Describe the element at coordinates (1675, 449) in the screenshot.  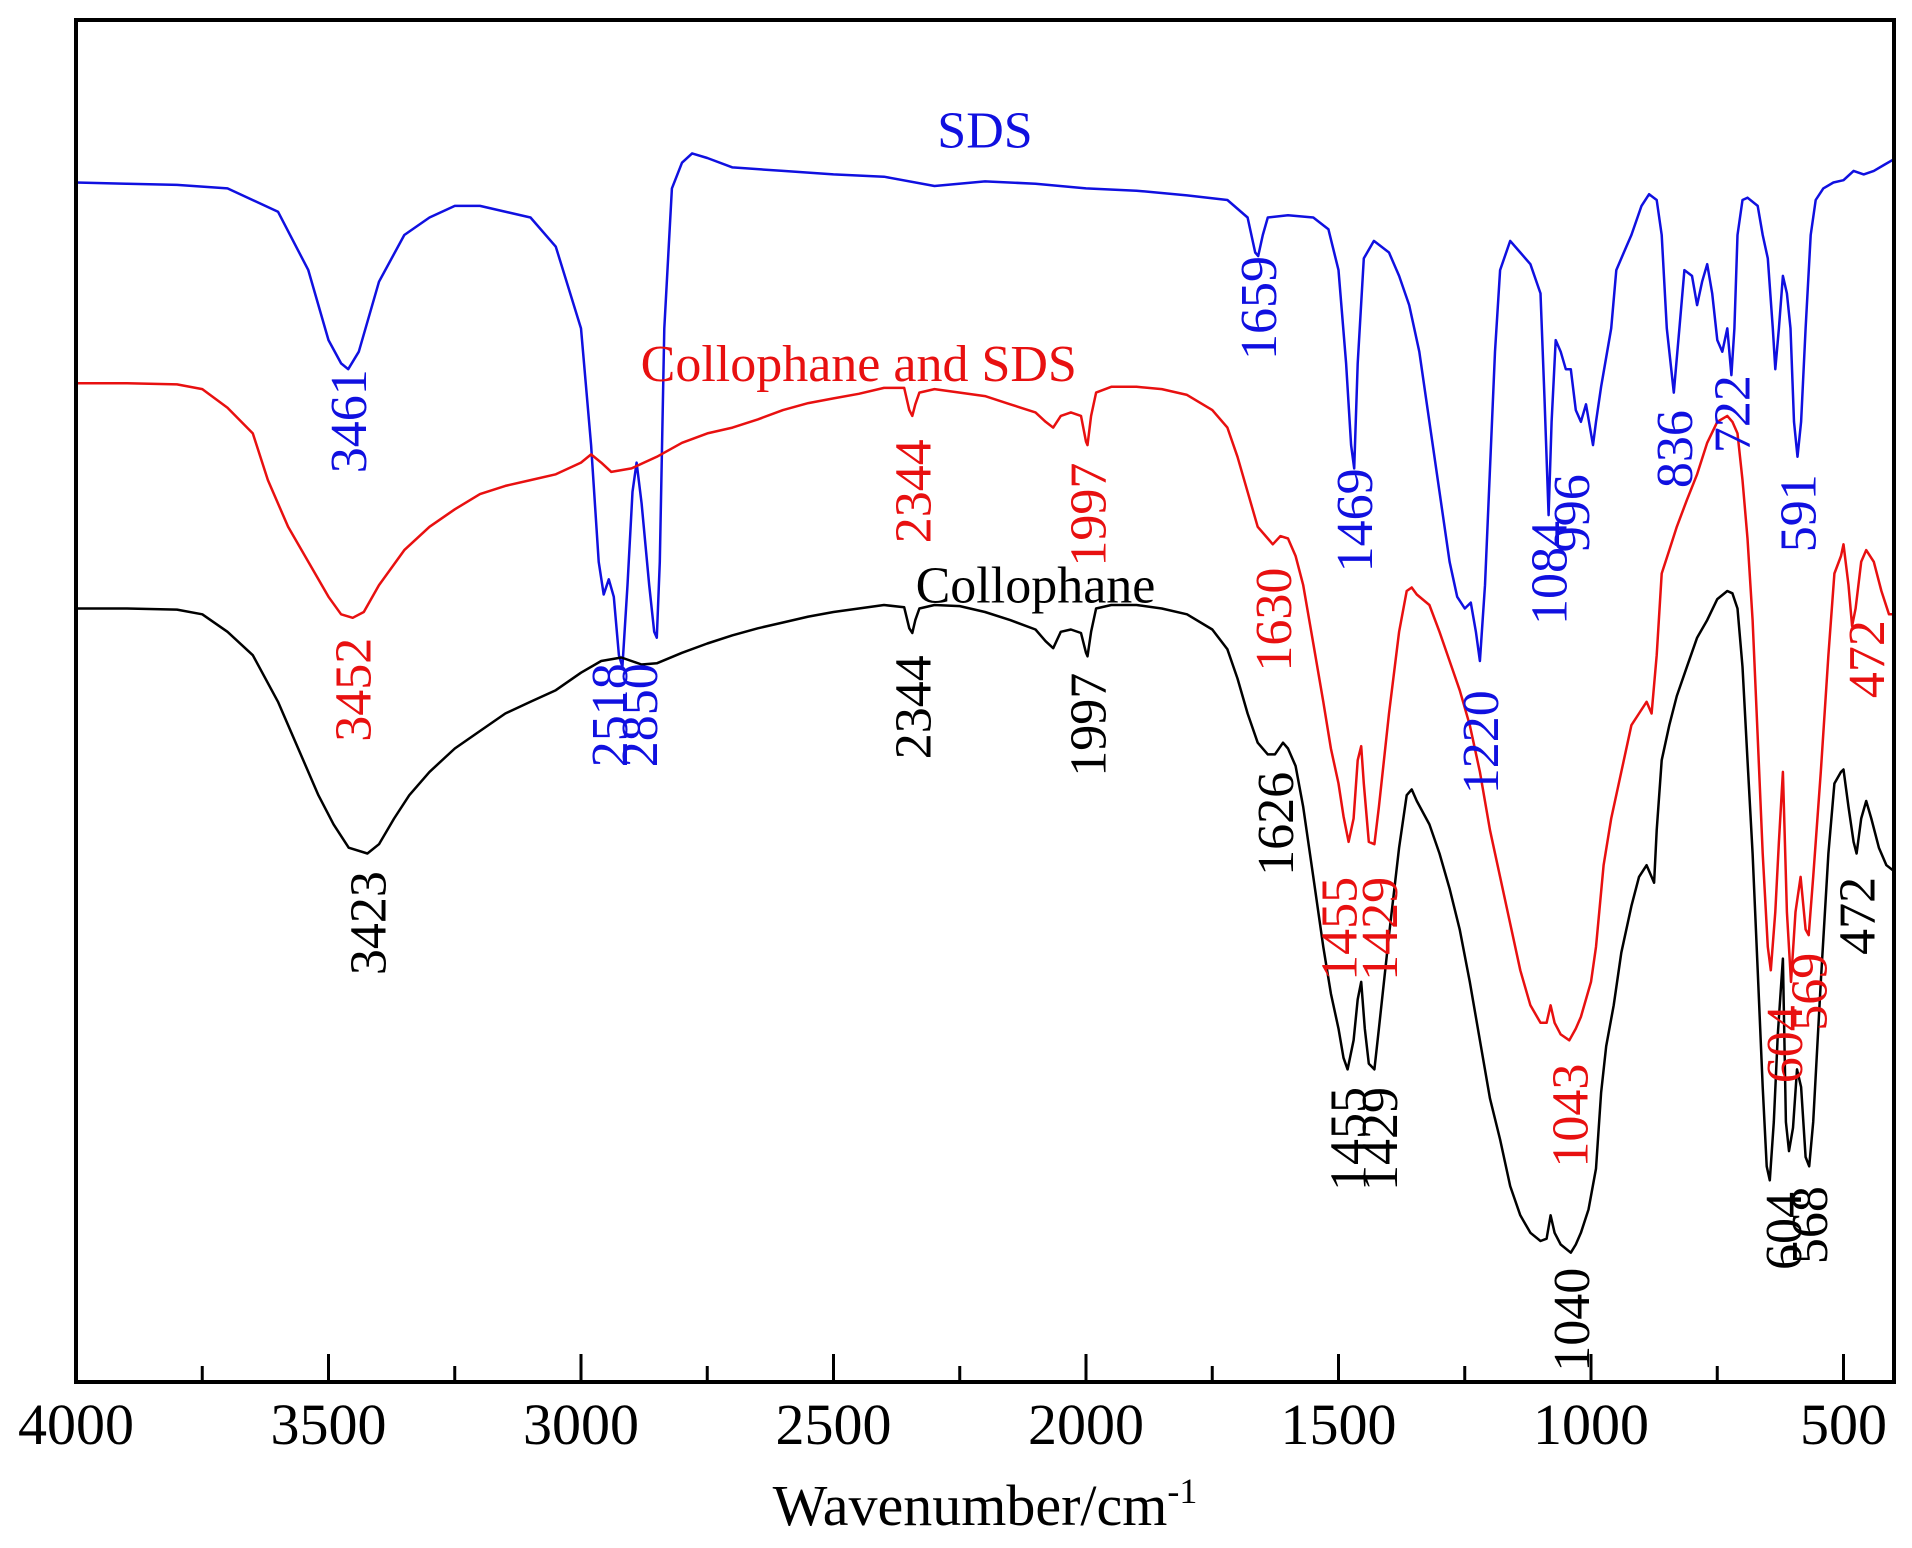
I see `peak-label: 836` at that location.